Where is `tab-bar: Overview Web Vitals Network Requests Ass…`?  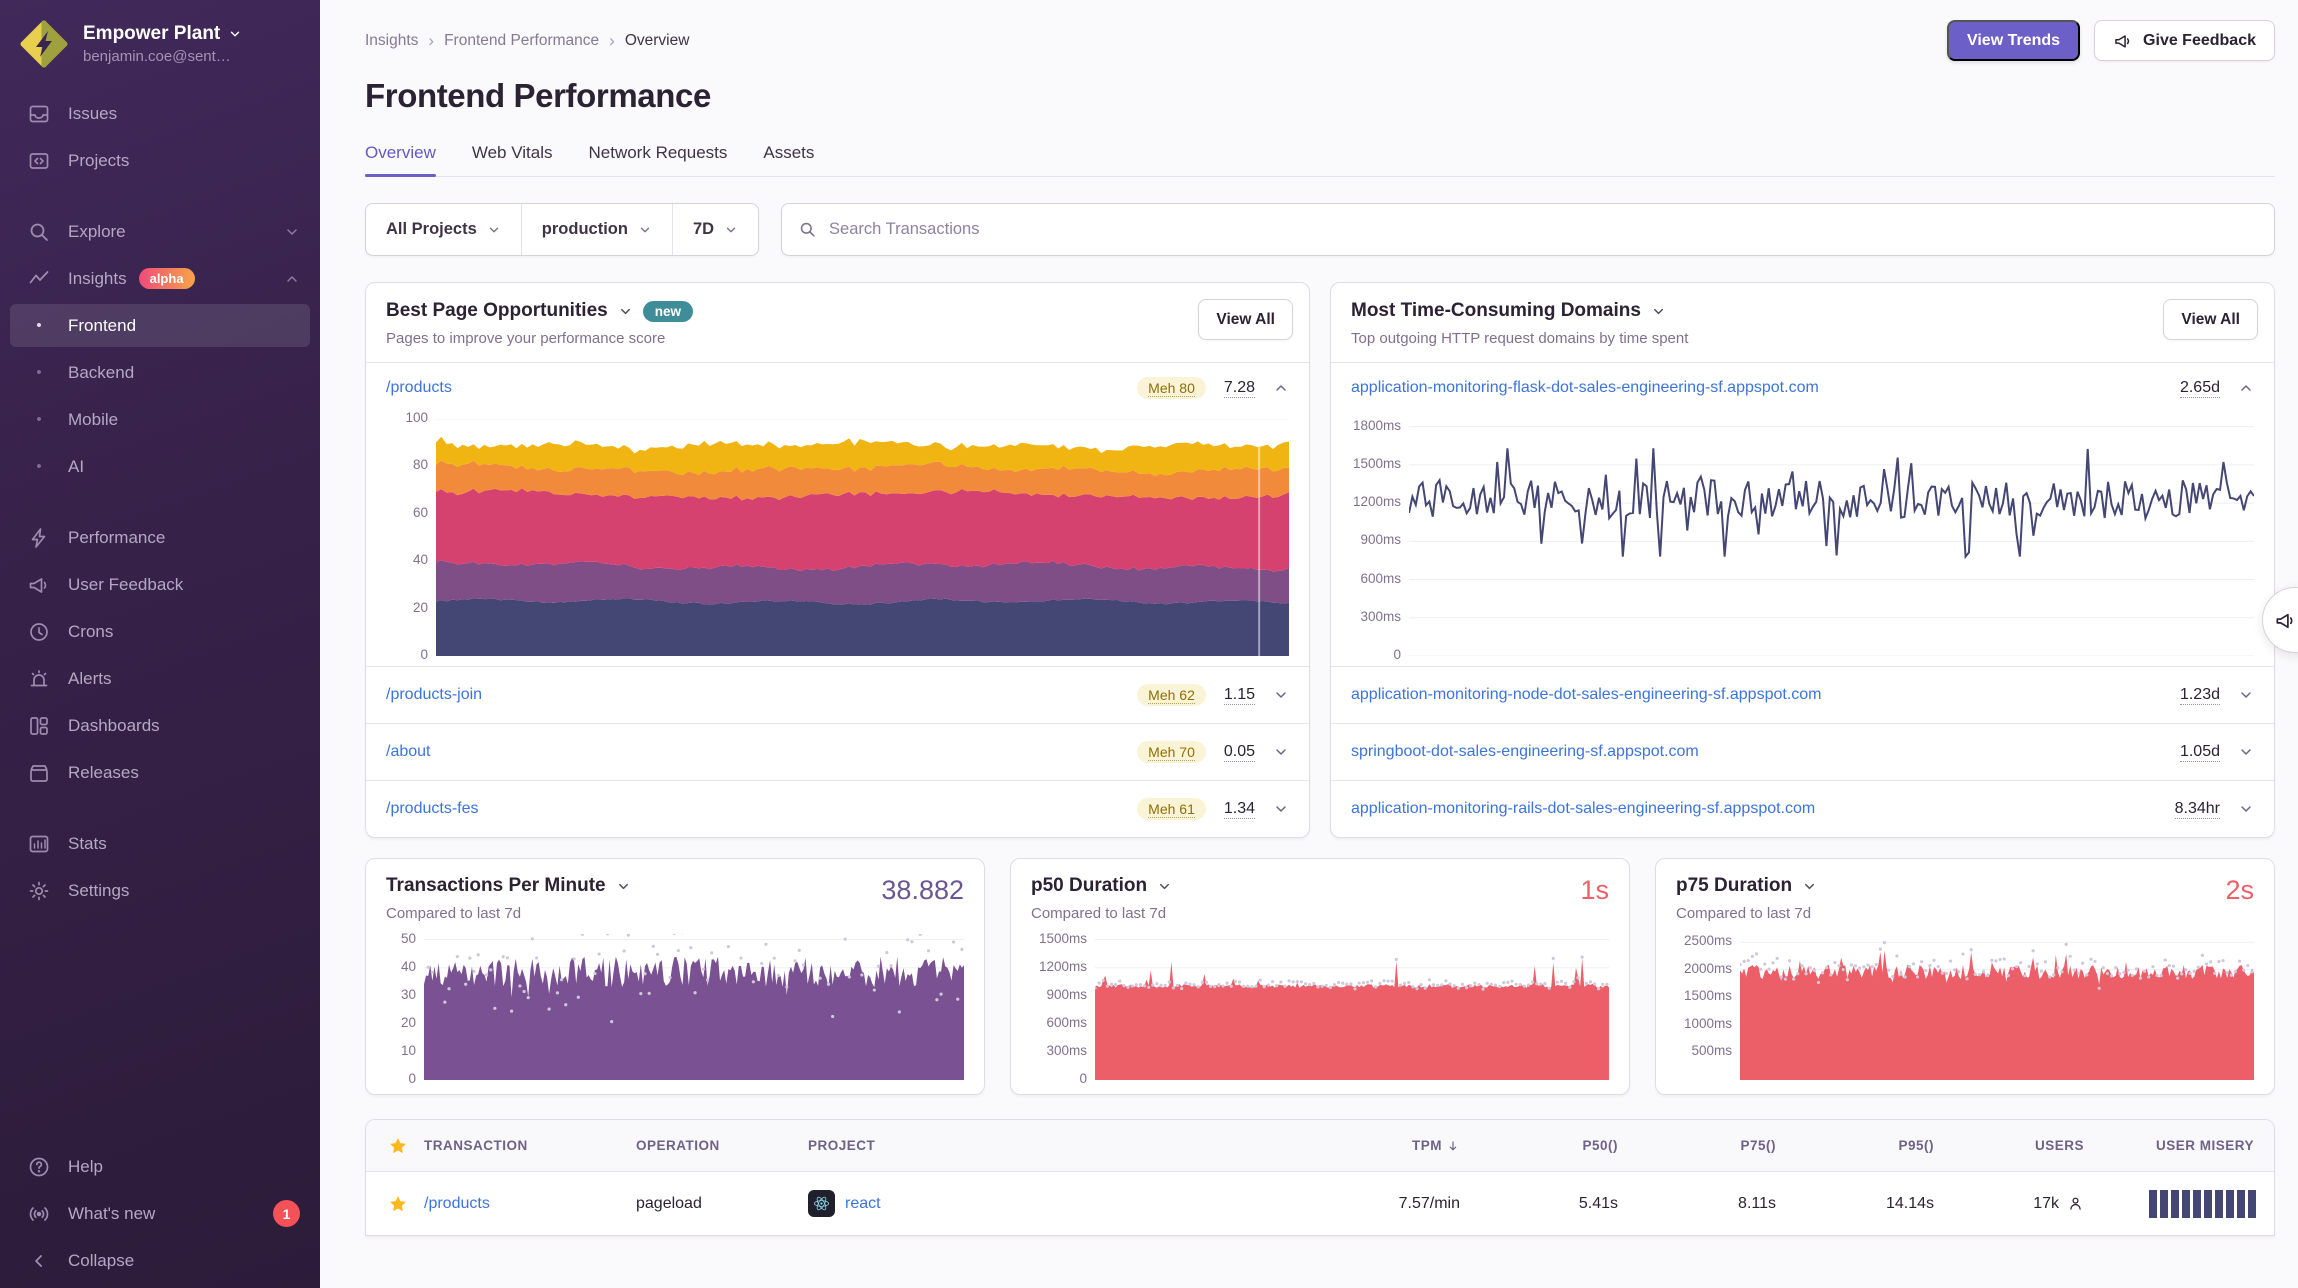
tab-bar: Overview Web Vitals Network Requests Ass… is located at coordinates (1320, 160).